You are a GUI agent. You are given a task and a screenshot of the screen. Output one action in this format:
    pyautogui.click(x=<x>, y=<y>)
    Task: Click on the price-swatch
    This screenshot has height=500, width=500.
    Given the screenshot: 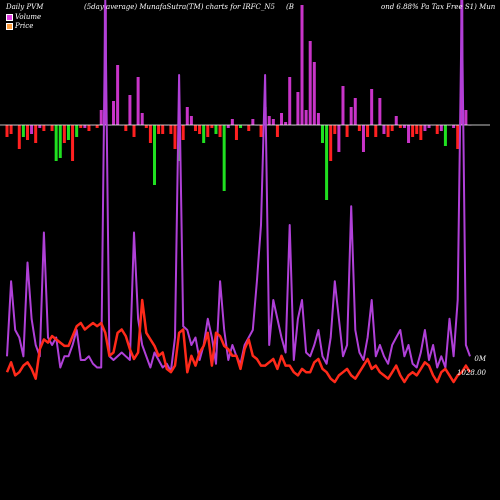 What is the action you would take?
    pyautogui.click(x=9, y=26)
    